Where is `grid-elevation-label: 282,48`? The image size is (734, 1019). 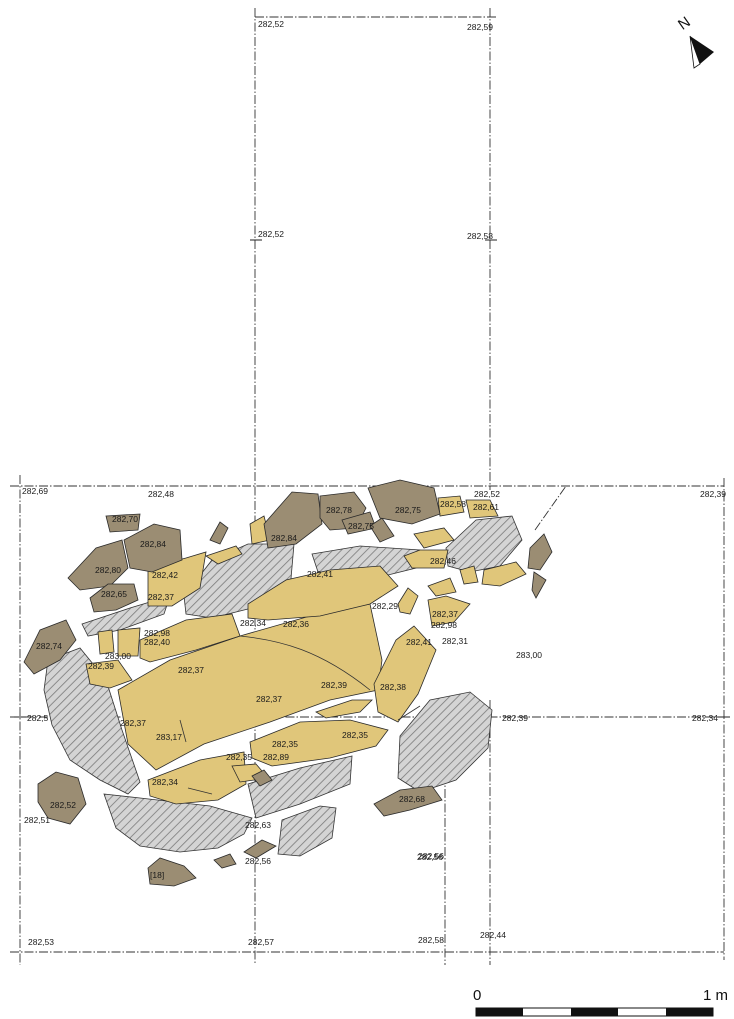 grid-elevation-label: 282,48 is located at coordinates (161, 494).